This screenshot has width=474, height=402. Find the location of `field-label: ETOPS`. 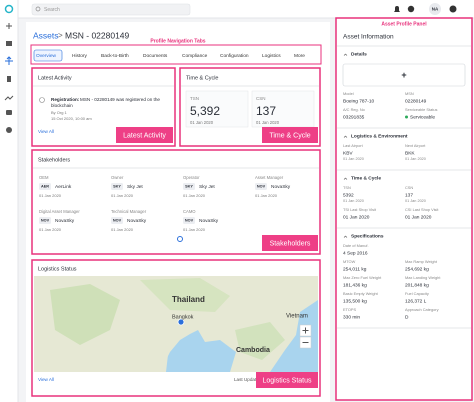

field-label: ETOPS is located at coordinates (350, 309).